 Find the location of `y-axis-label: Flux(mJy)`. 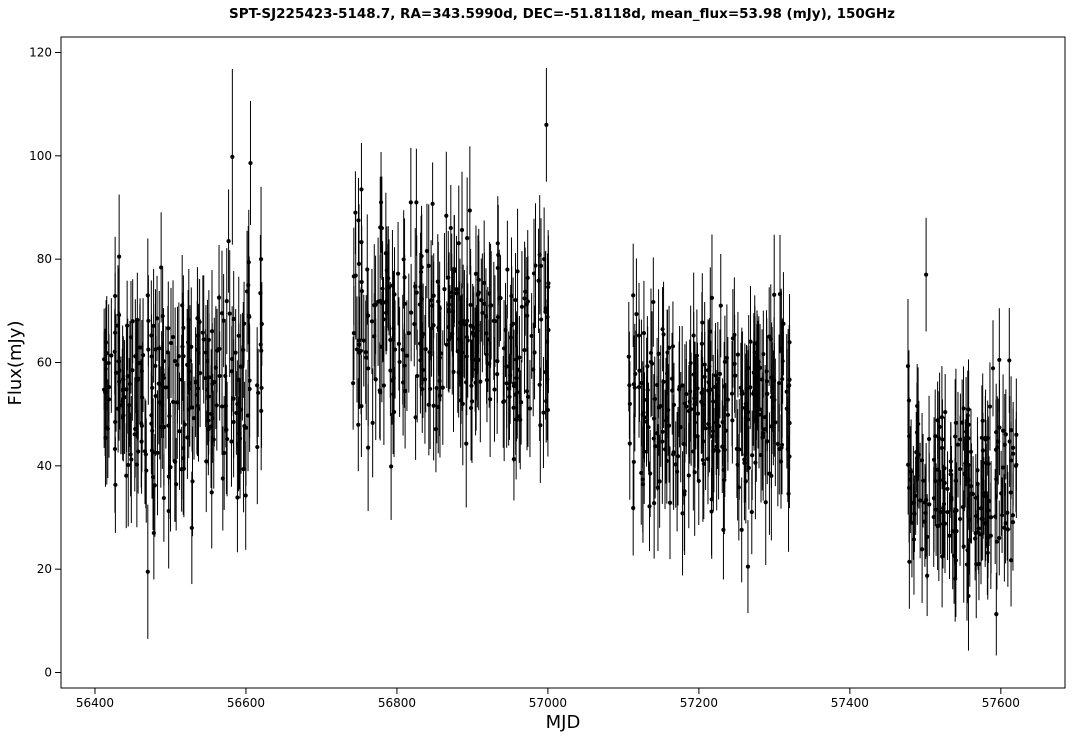

y-axis-label: Flux(mJy) is located at coordinates (15, 363).